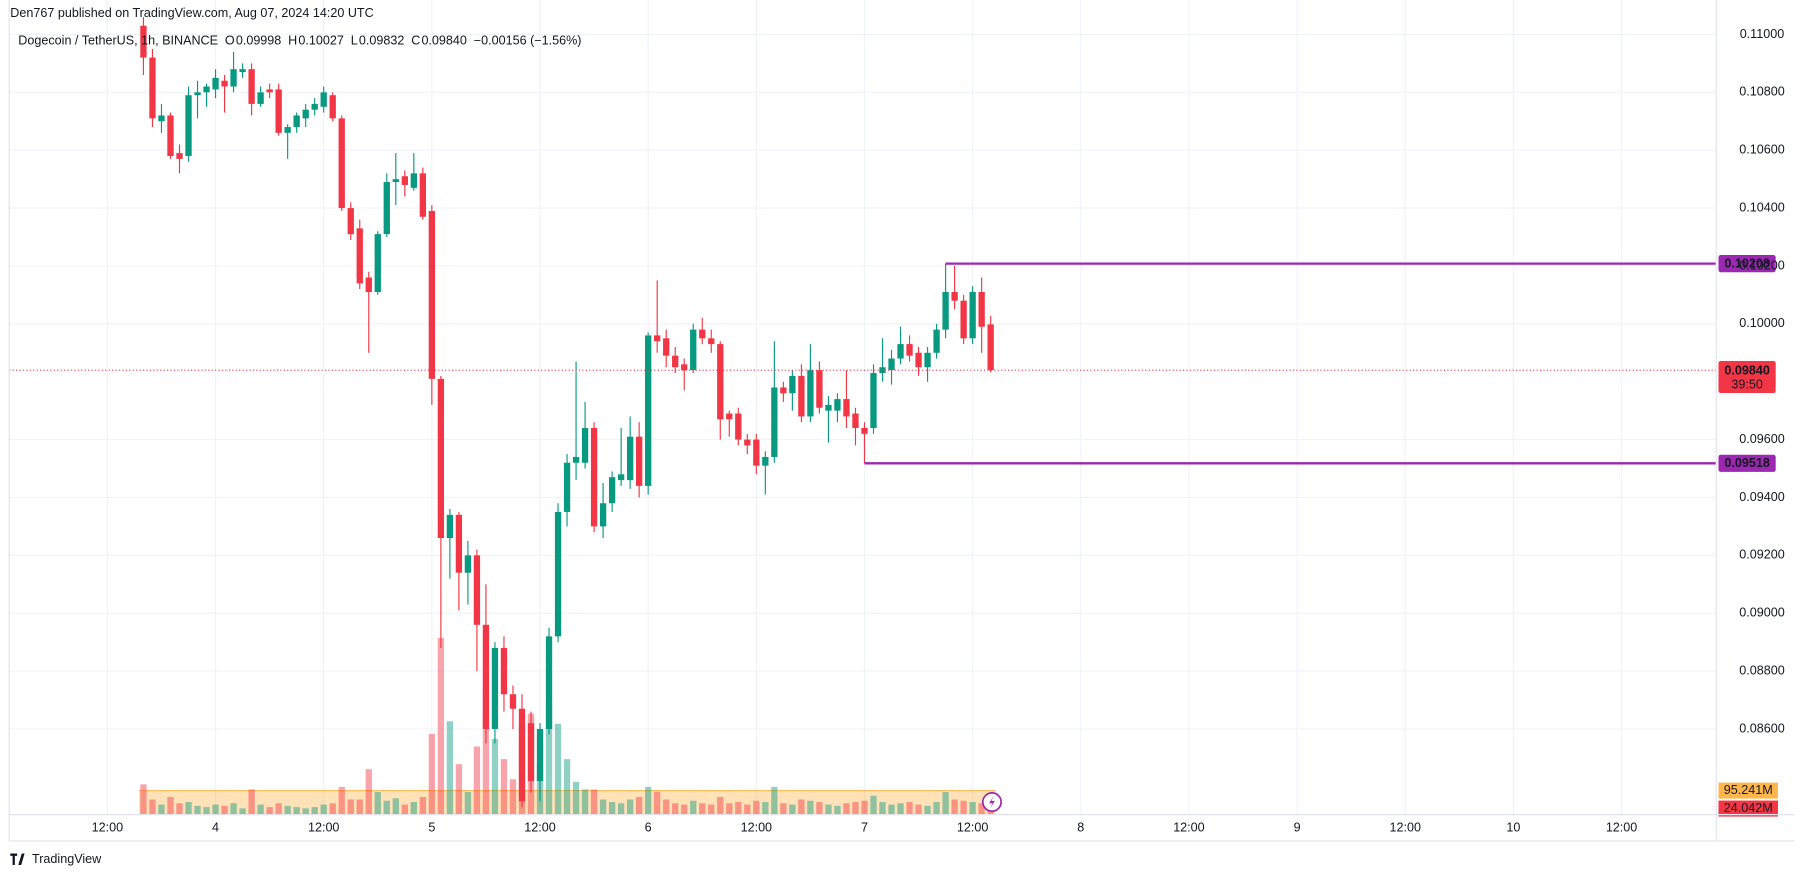 The image size is (1794, 877). What do you see at coordinates (292, 41) in the screenshot?
I see `ohlc-key: H` at bounding box center [292, 41].